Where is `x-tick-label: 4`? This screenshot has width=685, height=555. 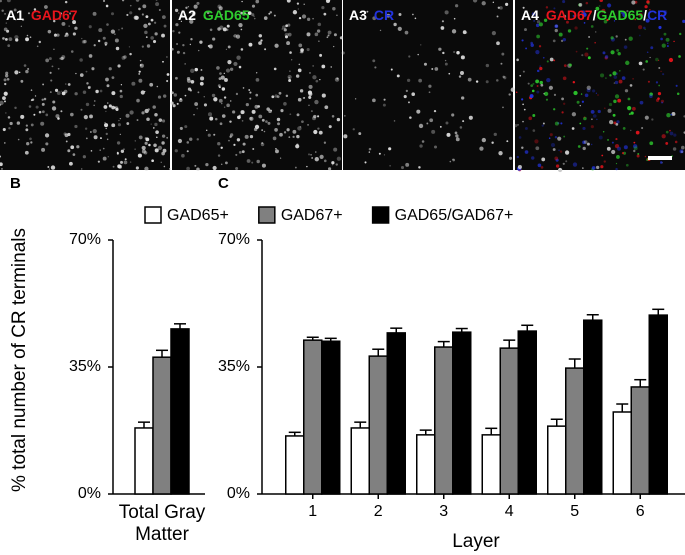
x-tick-label: 4 is located at coordinates (509, 511).